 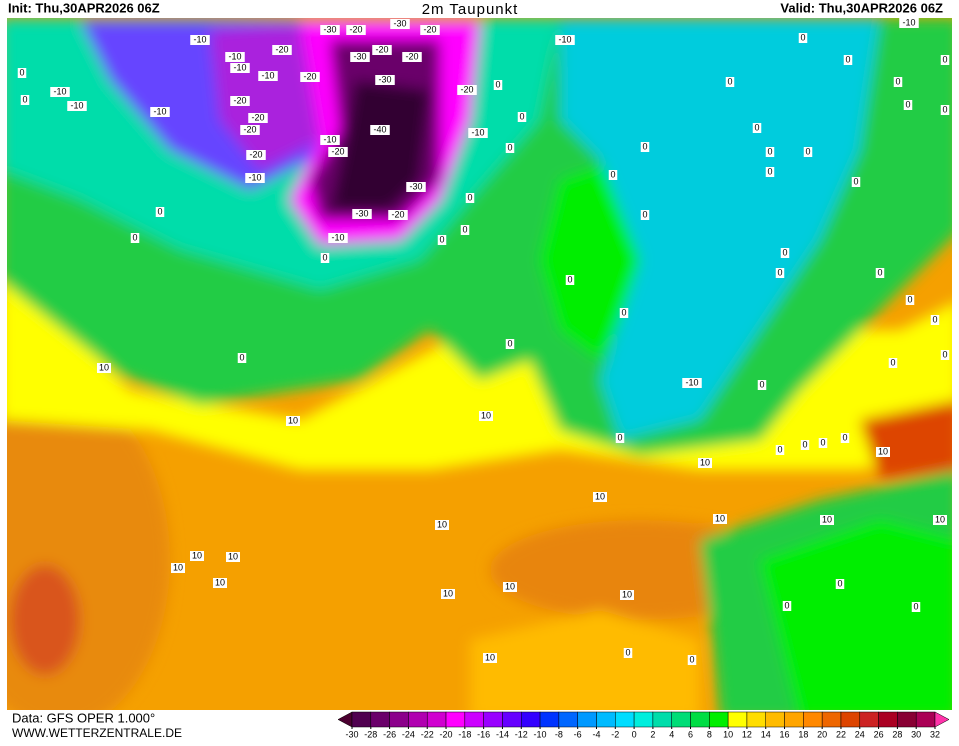 What do you see at coordinates (84, 7) in the screenshot?
I see `init-time: Init: Thu,30APR2026 06Z` at bounding box center [84, 7].